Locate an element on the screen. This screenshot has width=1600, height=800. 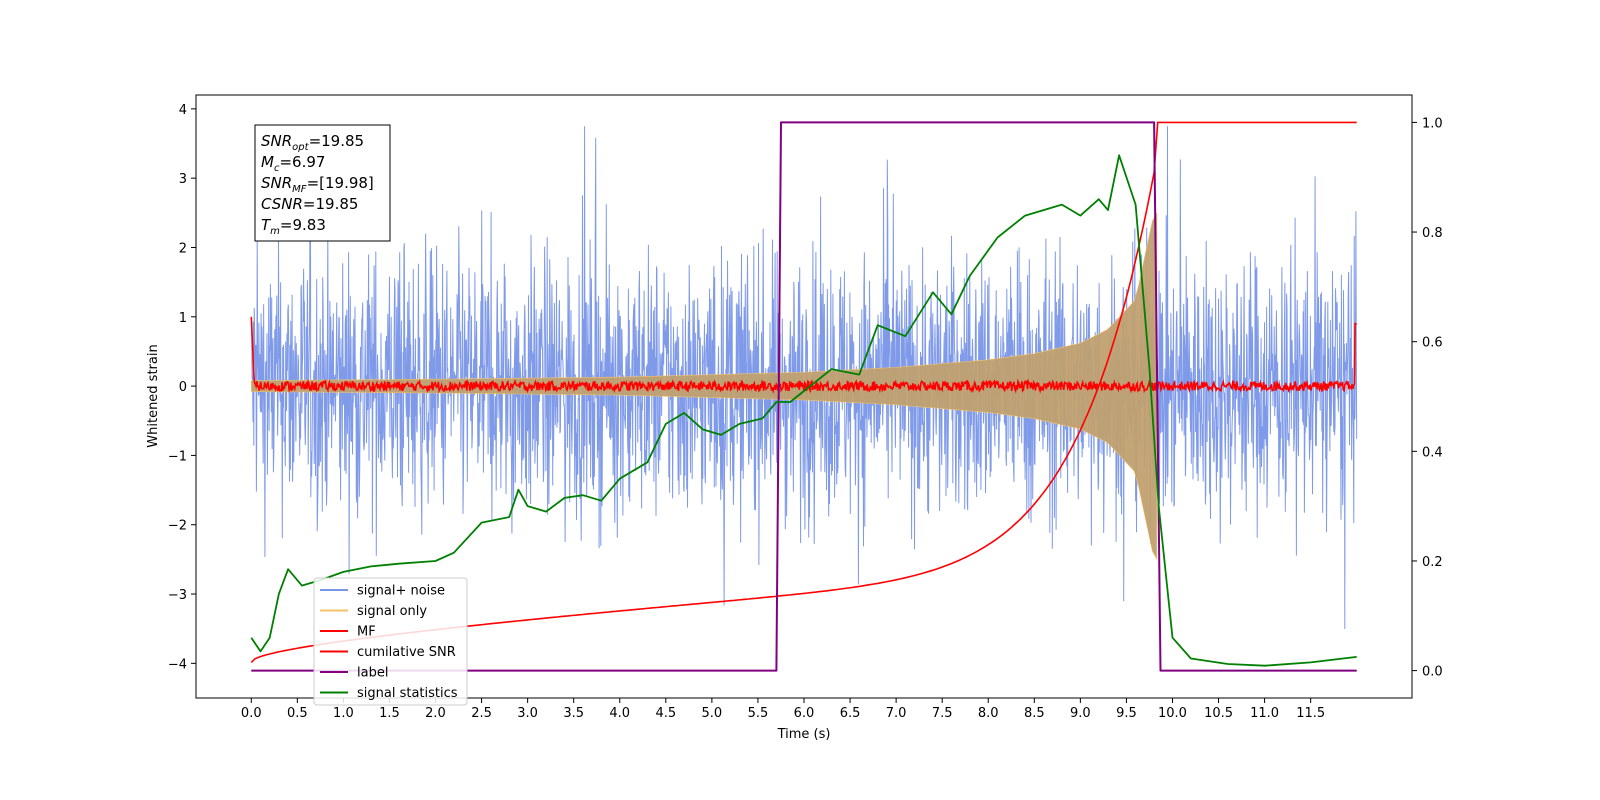
info-line: Tm=9.83 is located at coordinates (293, 226).